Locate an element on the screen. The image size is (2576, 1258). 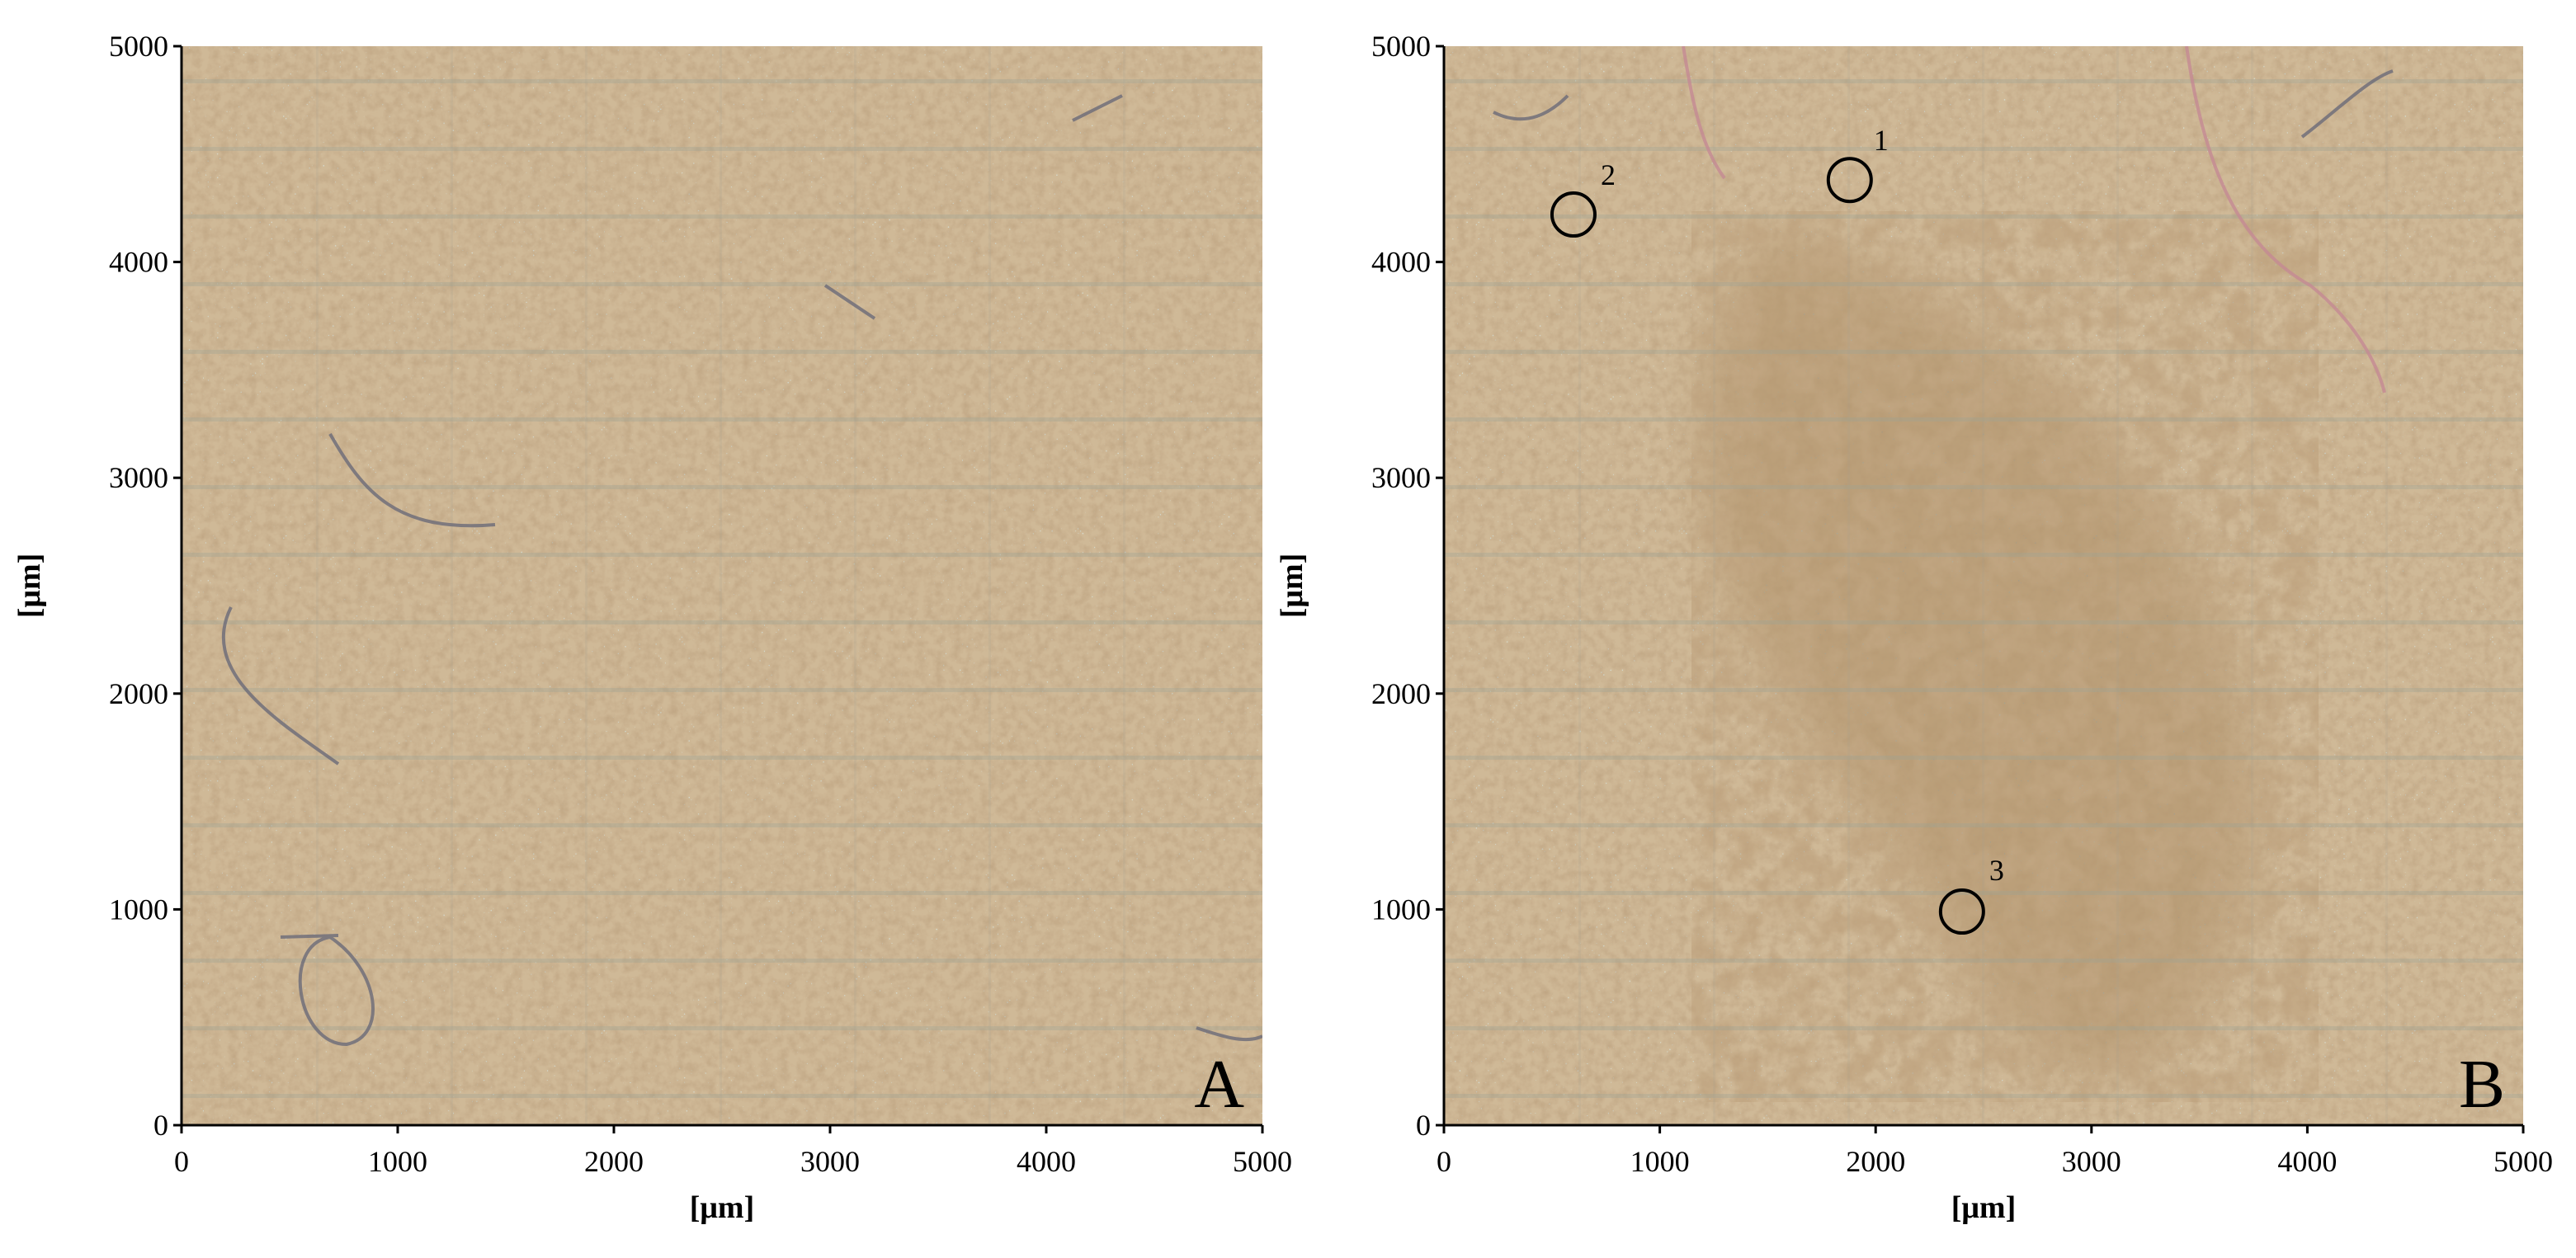
panel-label: A is located at coordinates (1219, 1084).